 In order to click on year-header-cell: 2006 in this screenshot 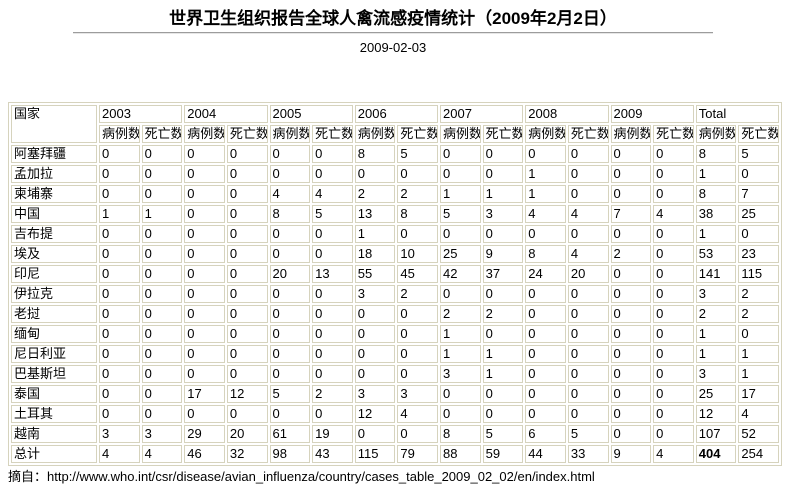, I will do `click(396, 114)`.